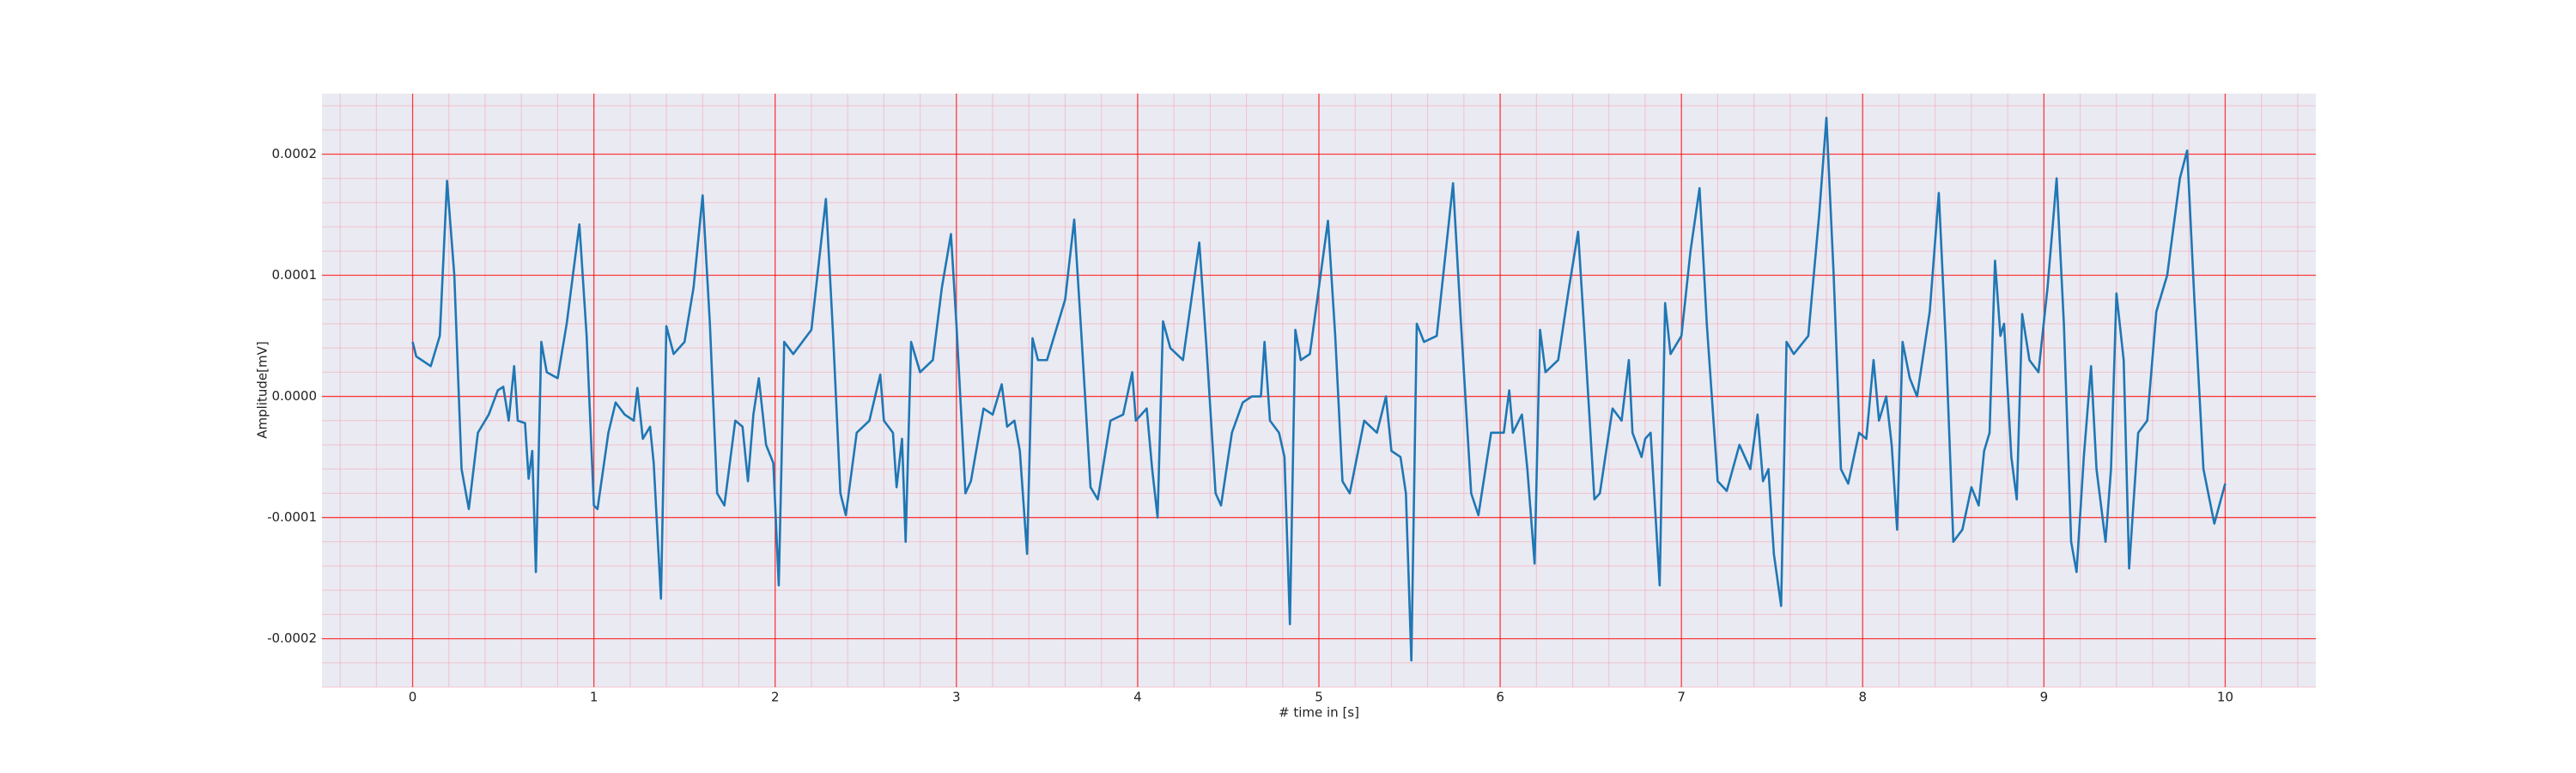  I want to click on y-tick-label: -0.0002, so click(292, 638).